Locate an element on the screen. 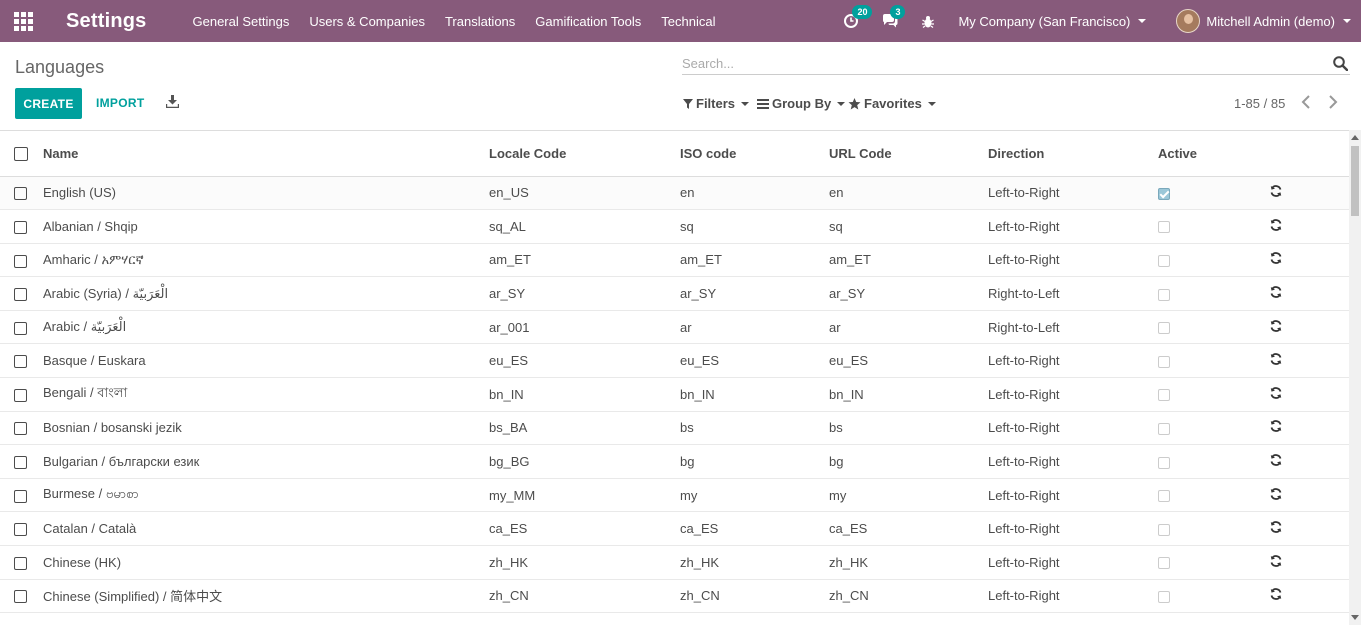  cell-url-code: ar is located at coordinates (908, 327).